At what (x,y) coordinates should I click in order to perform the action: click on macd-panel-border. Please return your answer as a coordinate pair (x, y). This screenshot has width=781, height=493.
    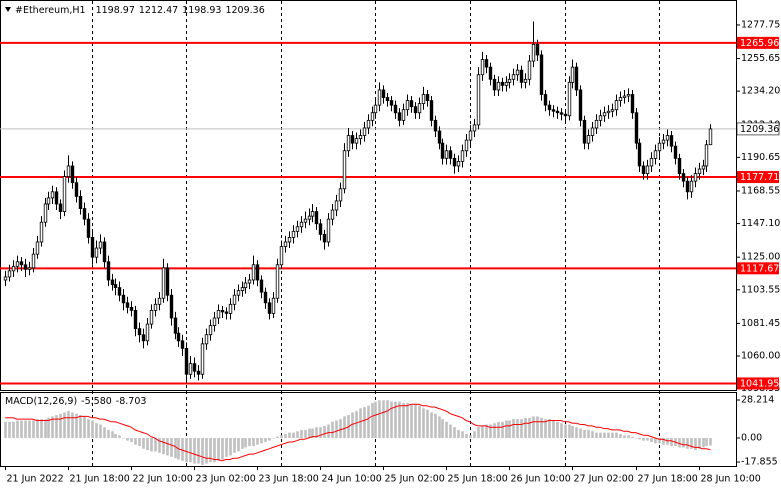
    Looking at the image, I should click on (368, 429).